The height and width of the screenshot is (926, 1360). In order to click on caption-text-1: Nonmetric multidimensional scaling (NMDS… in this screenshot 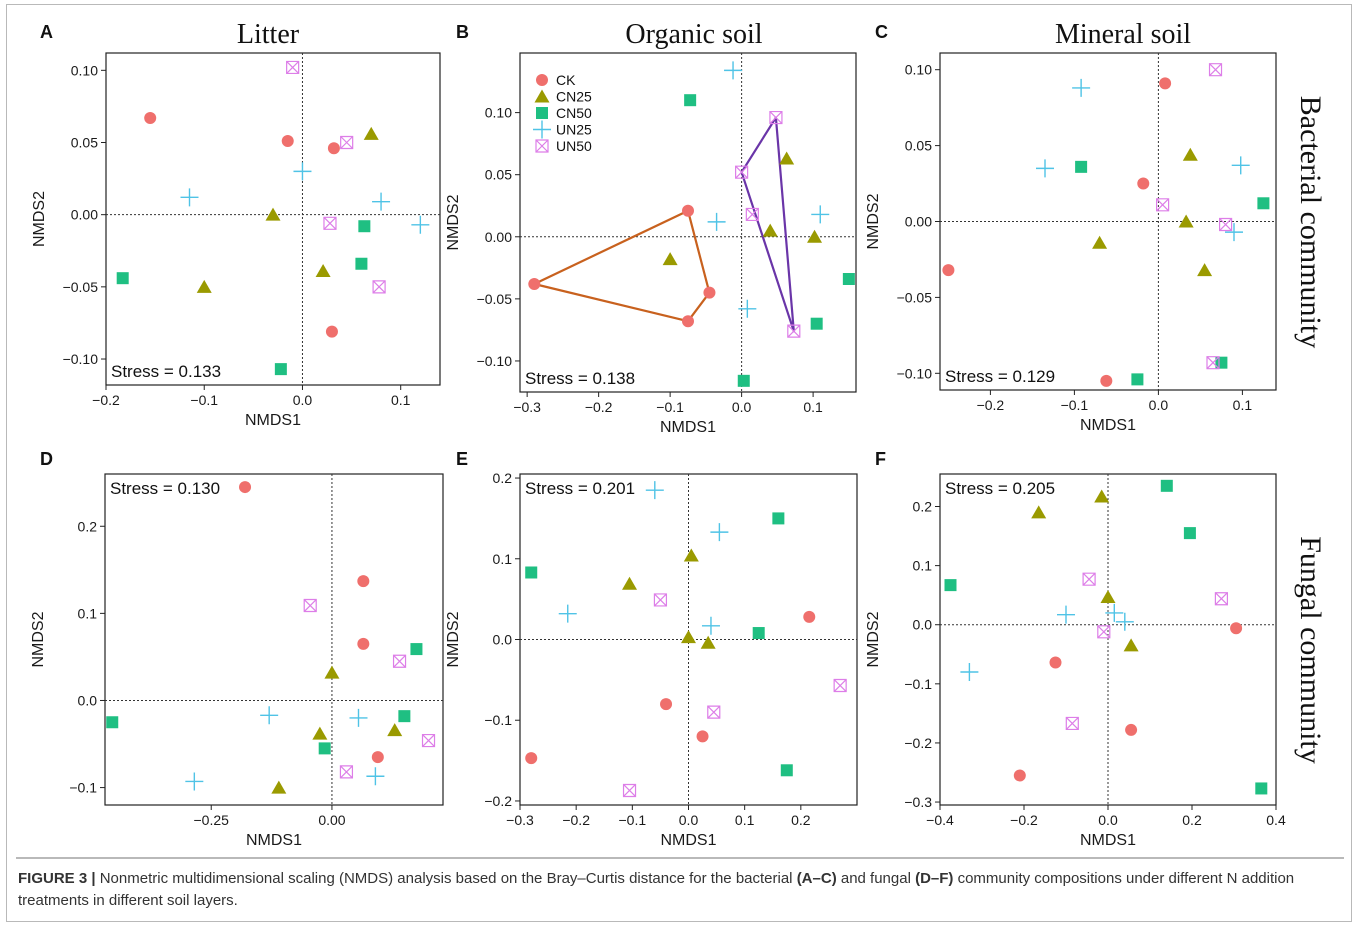, I will do `click(446, 878)`.